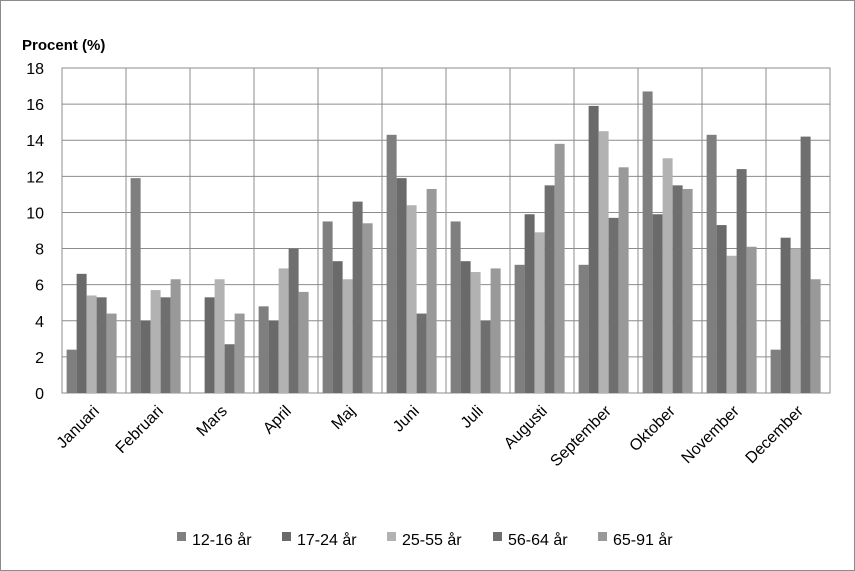 Image resolution: width=855 pixels, height=571 pixels. I want to click on y-tick-label: 0, so click(39, 394).